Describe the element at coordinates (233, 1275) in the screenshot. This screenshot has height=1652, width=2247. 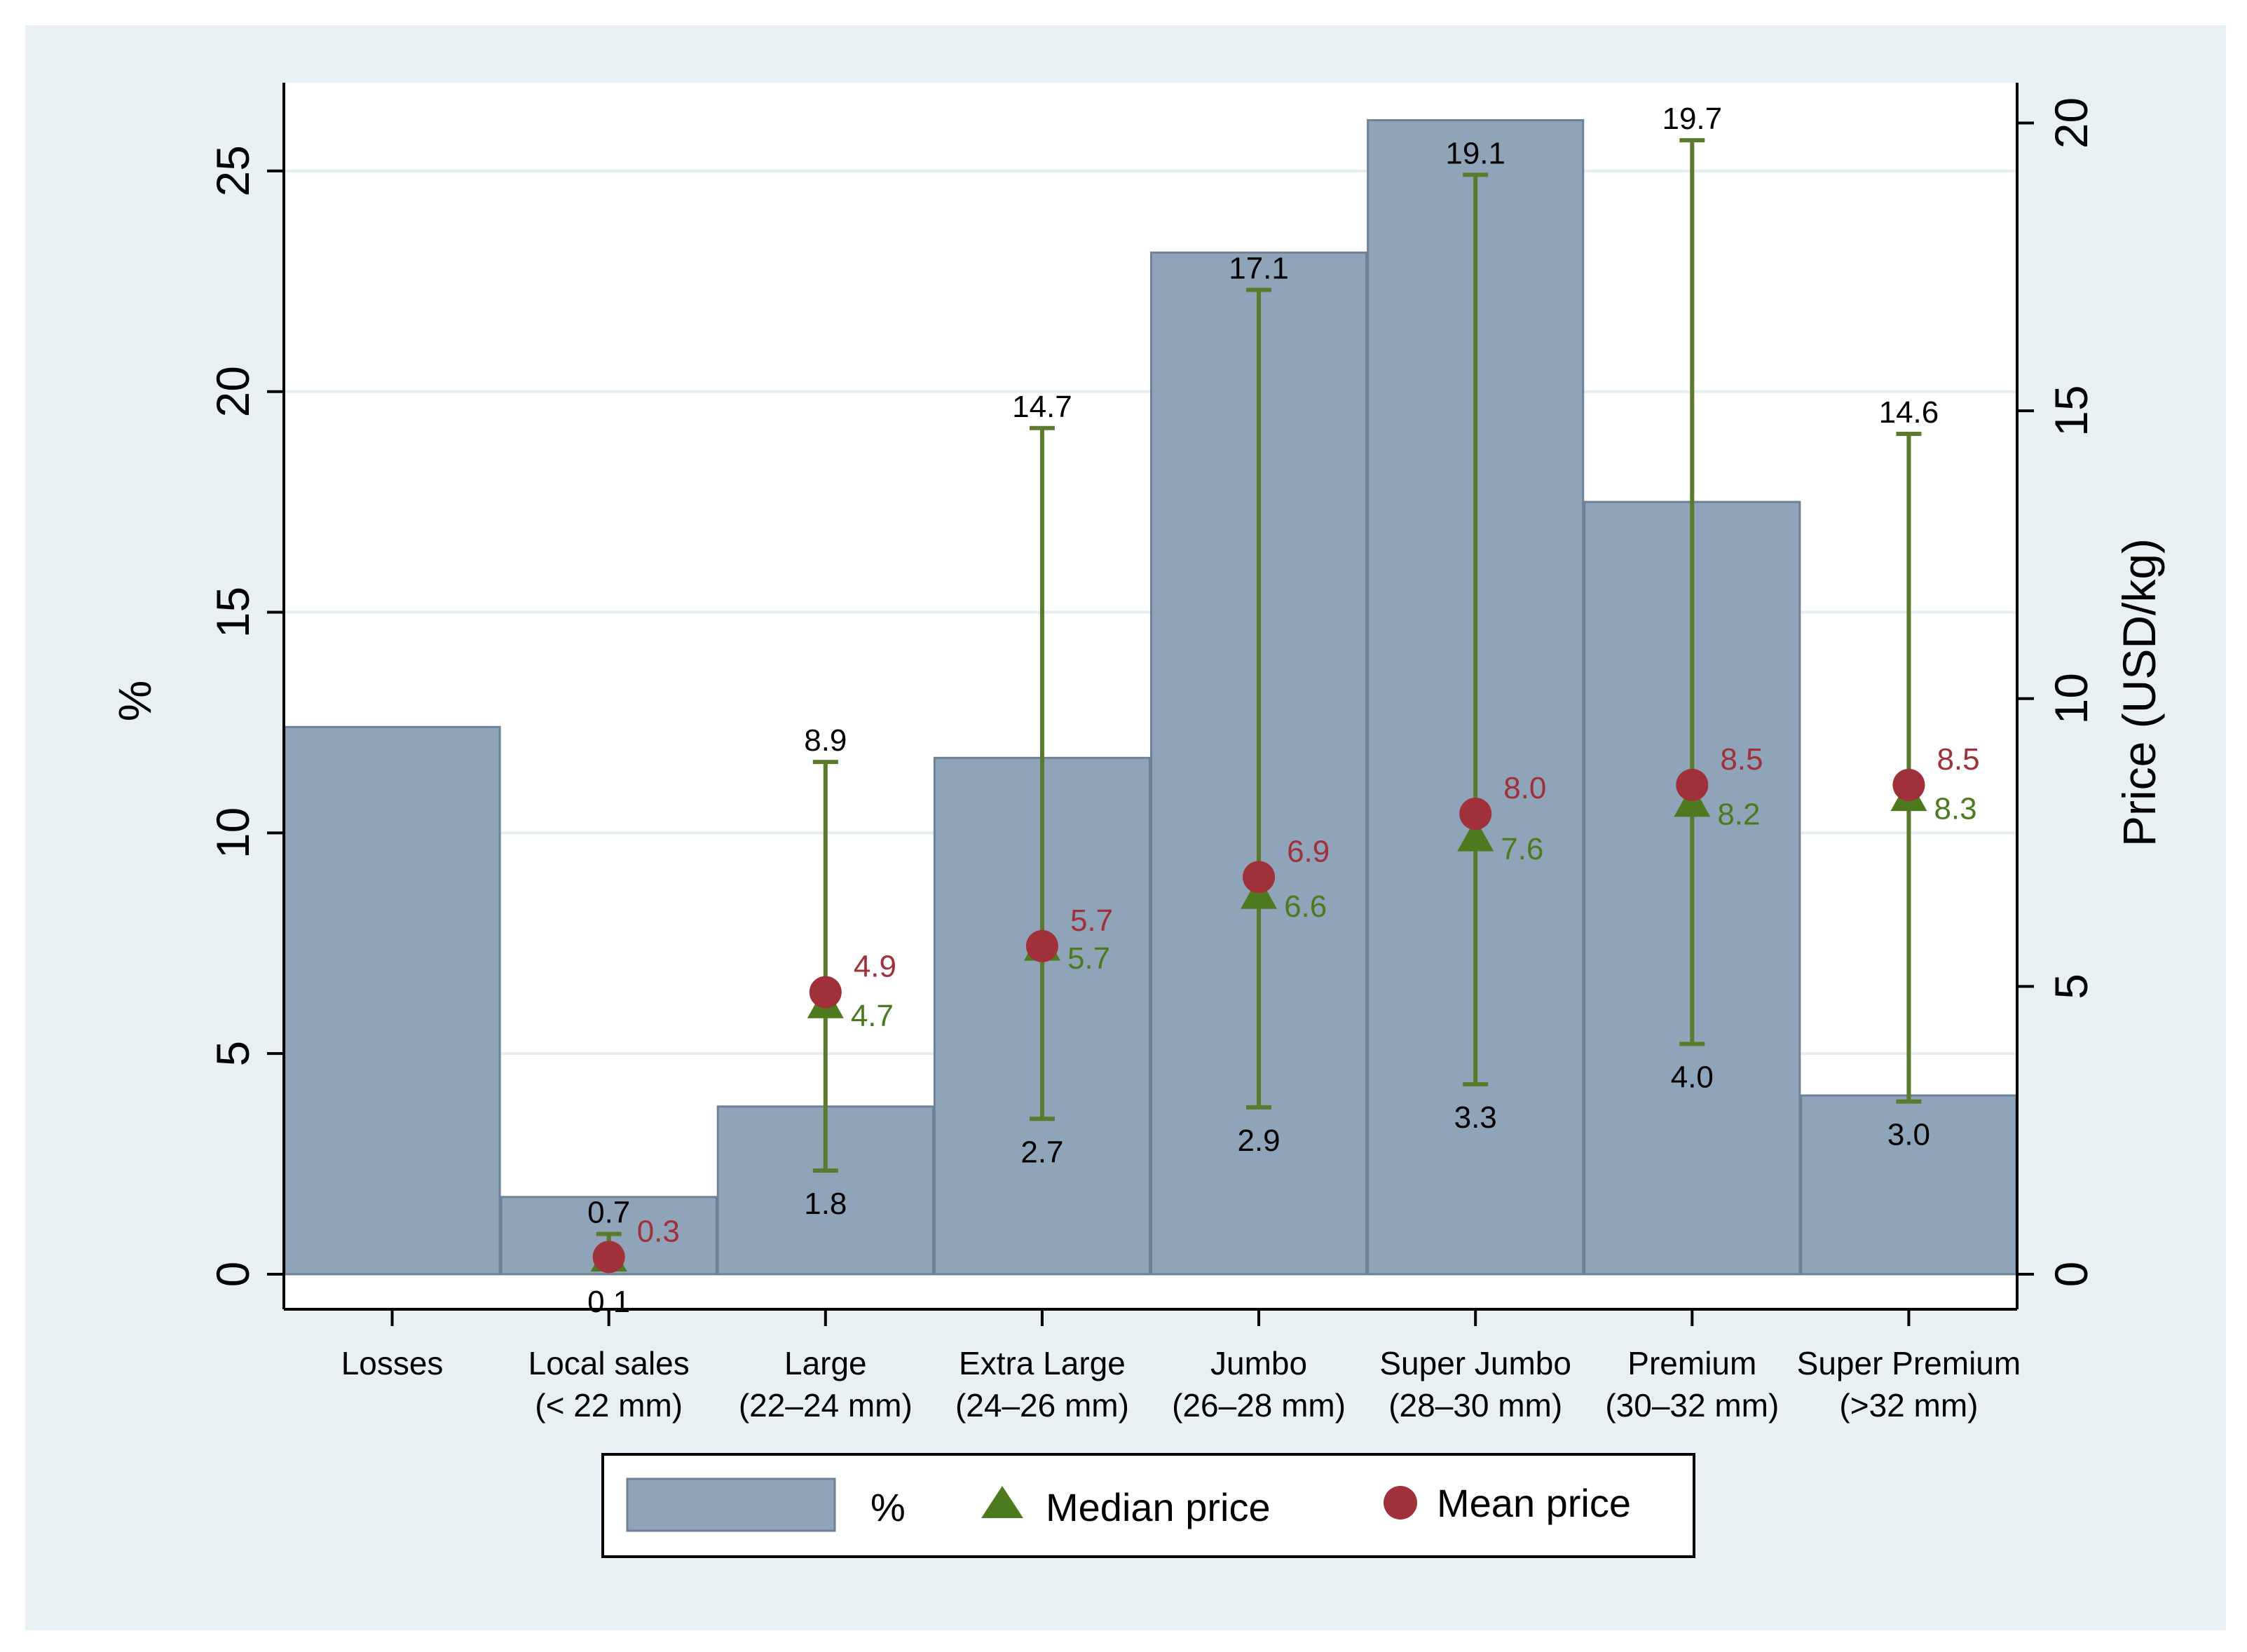
I see `y-left-tick-label-0: 0` at that location.